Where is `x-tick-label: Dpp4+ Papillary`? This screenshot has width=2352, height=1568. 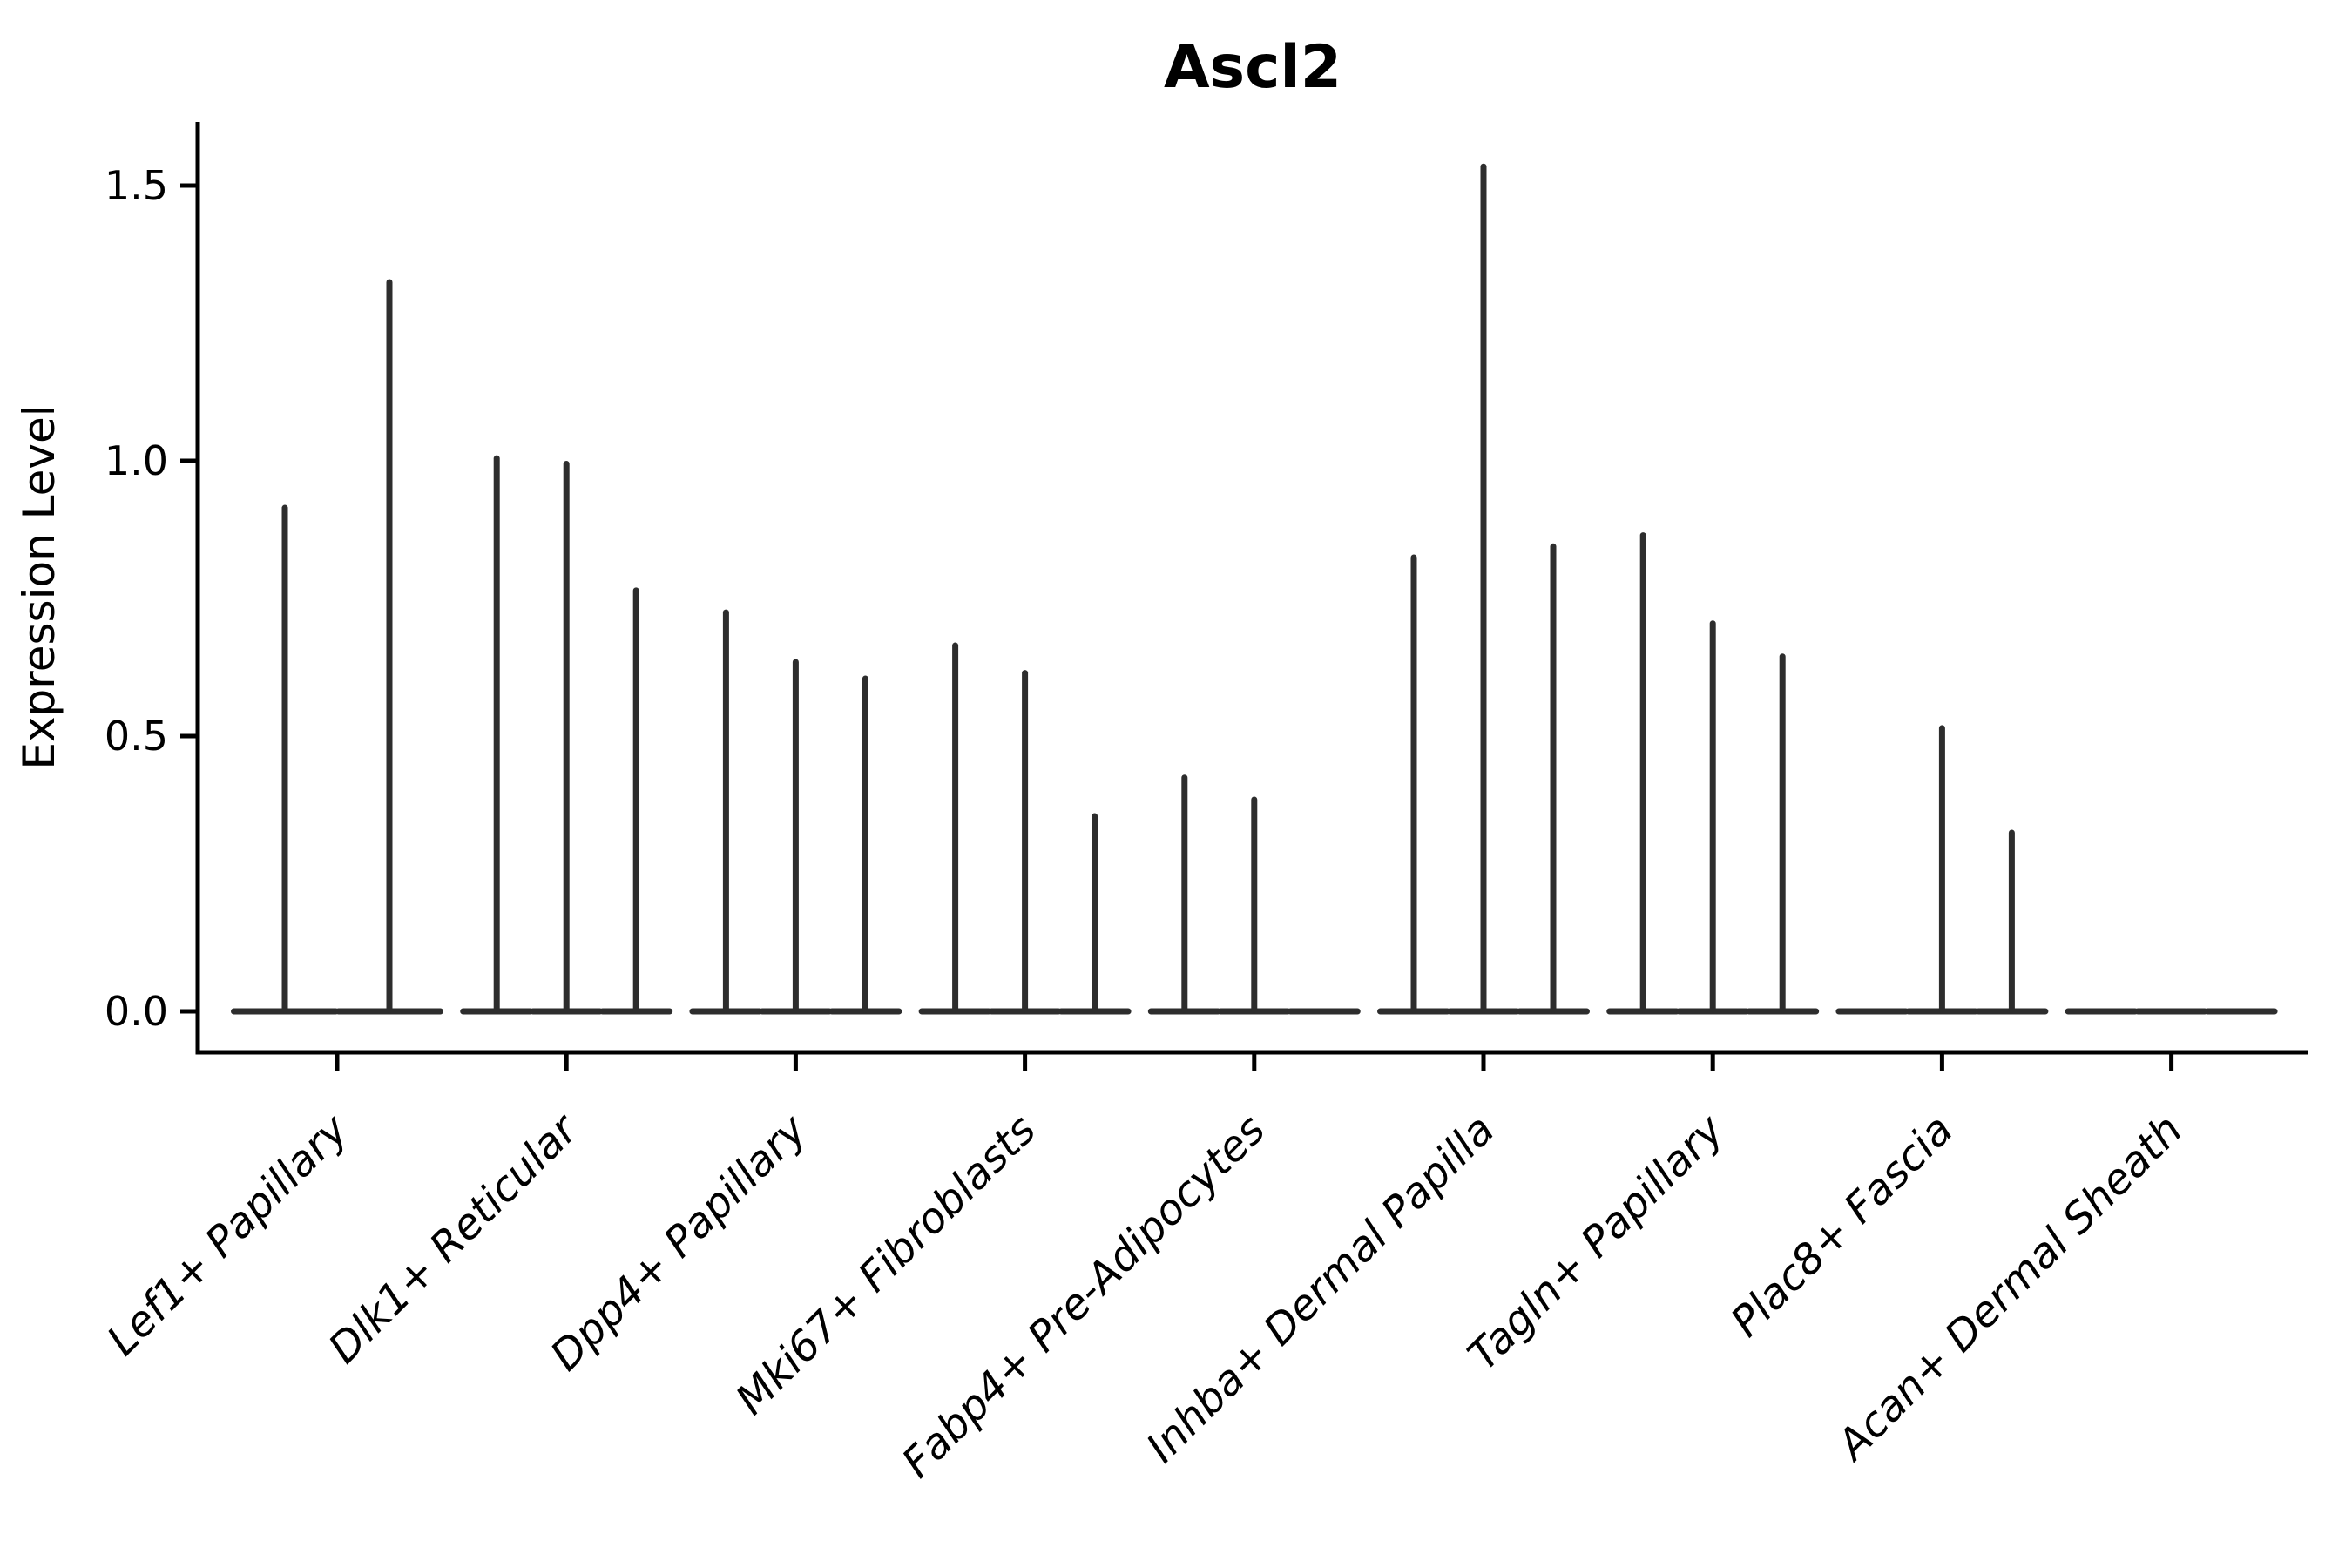 x-tick-label: Dpp4+ Papillary is located at coordinates (678, 1242).